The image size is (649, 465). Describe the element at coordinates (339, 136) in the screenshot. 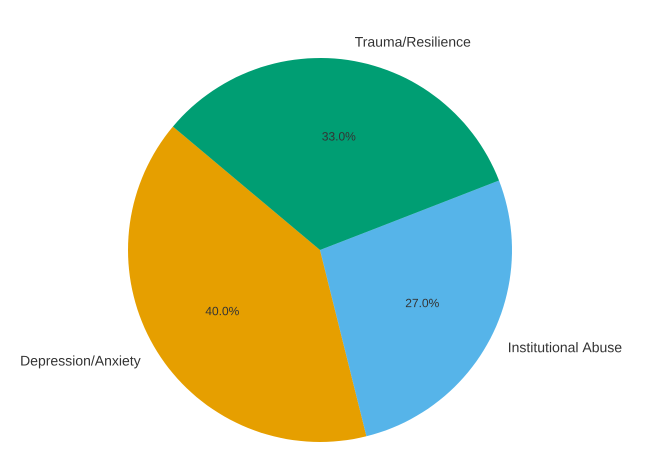

I see `data-label: 33.0%` at that location.